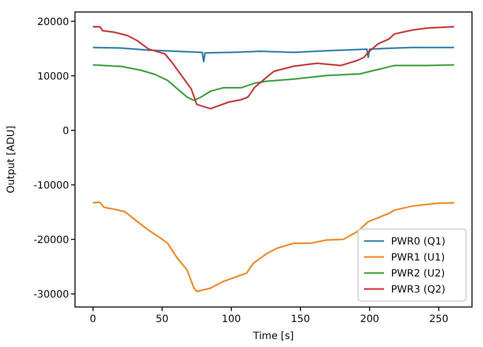 This screenshot has width=483, height=347. What do you see at coordinates (53, 76) in the screenshot?
I see `y-tick-label: 10000` at bounding box center [53, 76].